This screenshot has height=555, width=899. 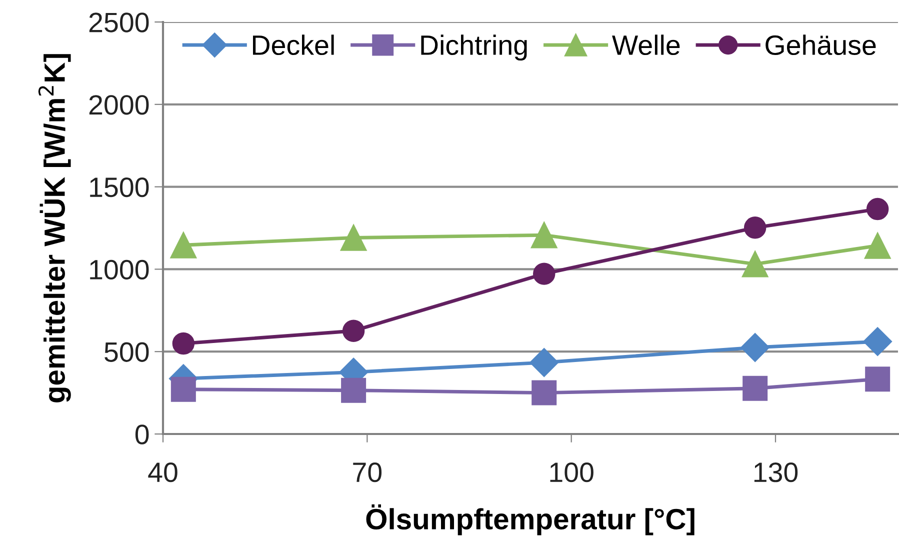 What do you see at coordinates (119, 270) in the screenshot?
I see `y-tick-label: 1000` at bounding box center [119, 270].